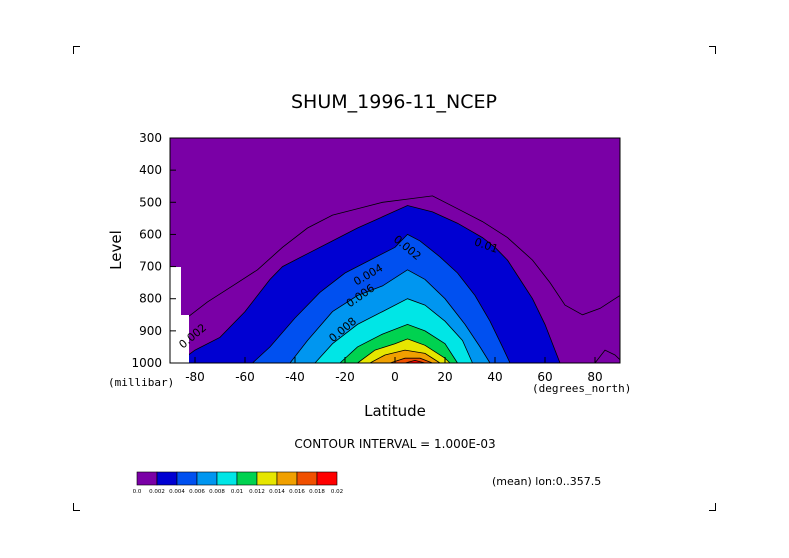 The height and width of the screenshot is (558, 789). What do you see at coordinates (546, 481) in the screenshot?
I see `subset-text: (mean) lon:0..357.5` at bounding box center [546, 481].